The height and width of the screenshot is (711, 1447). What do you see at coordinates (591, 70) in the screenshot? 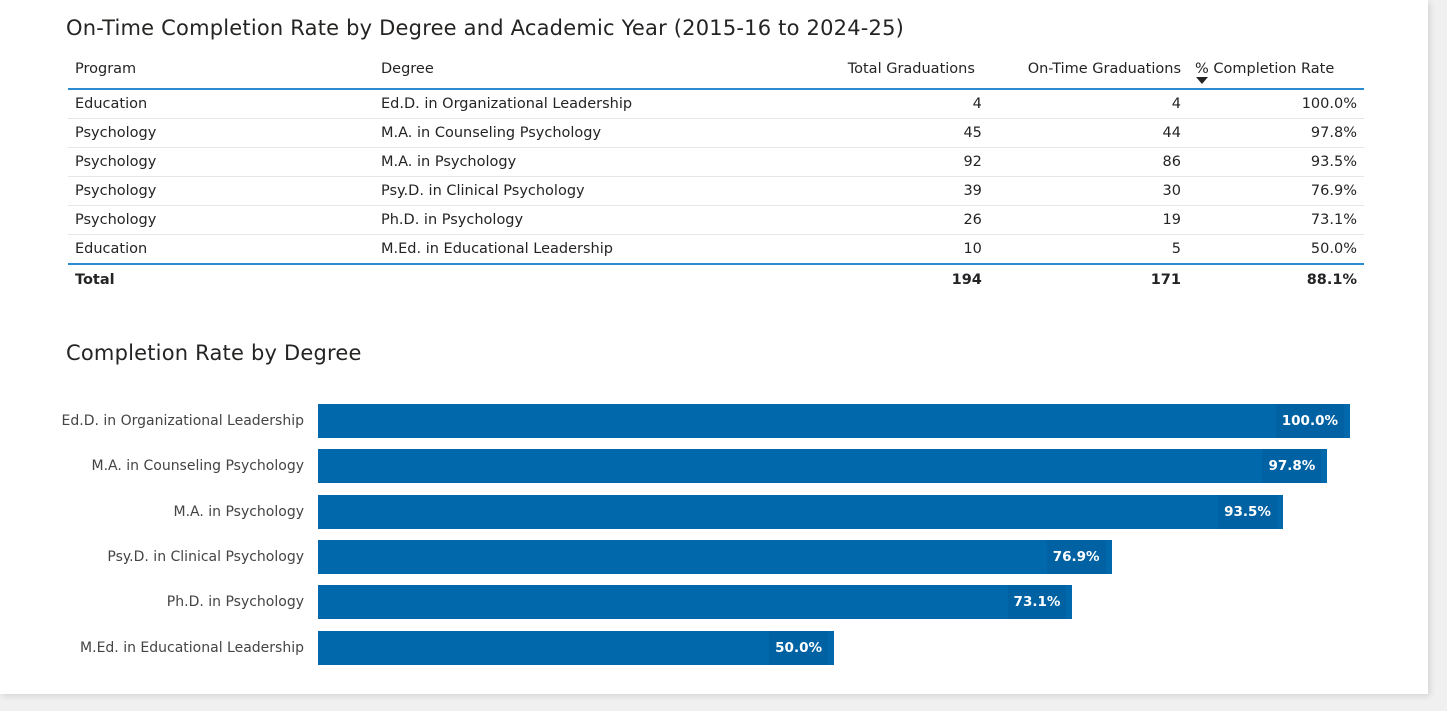
I see `column-header: Degree` at bounding box center [591, 70].